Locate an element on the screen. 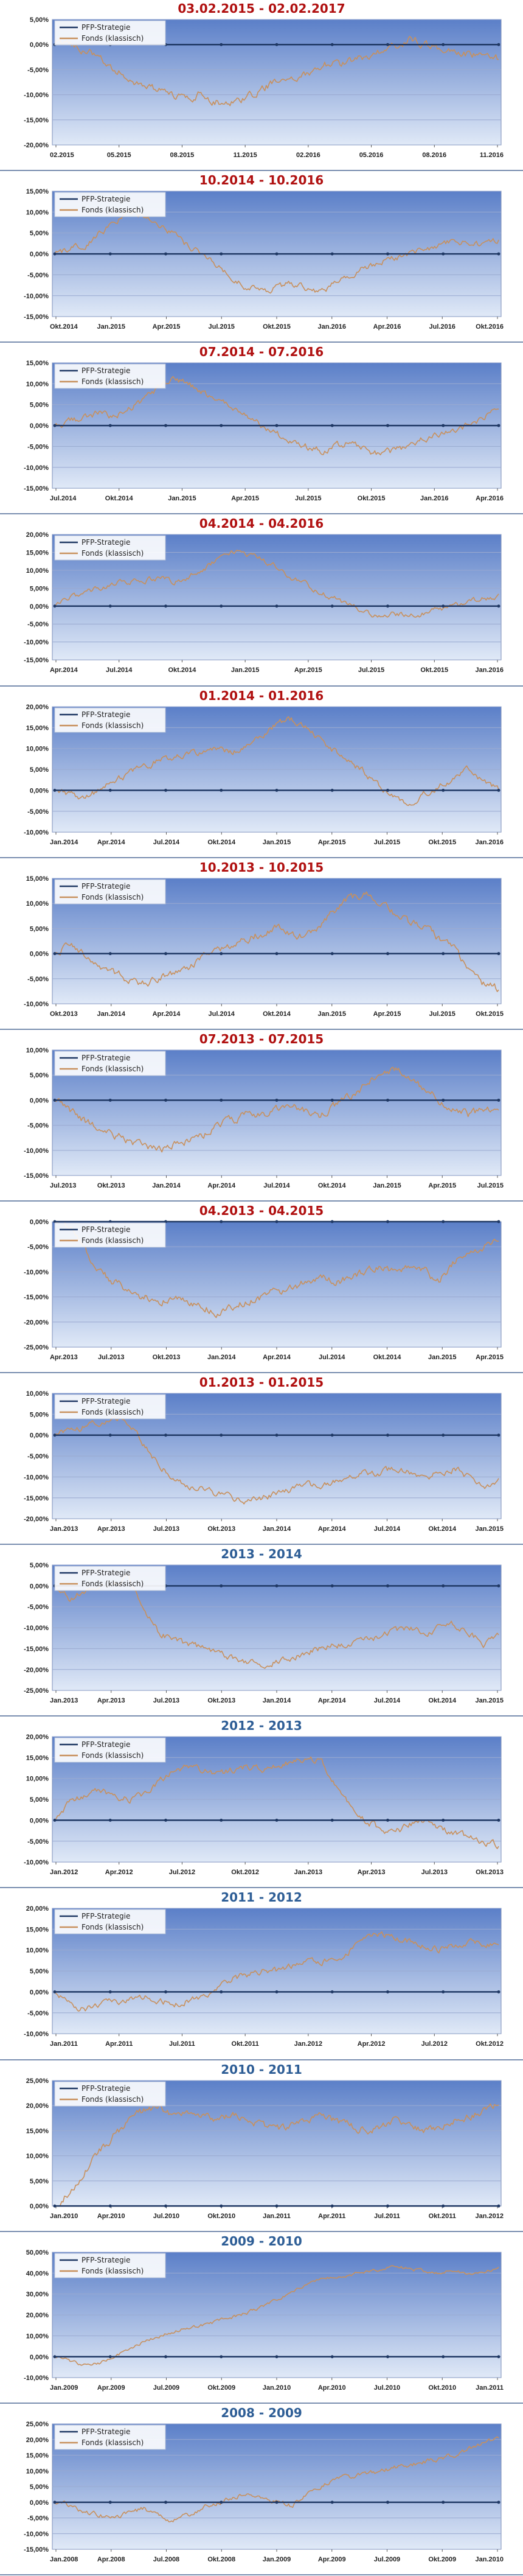  x-tick-label: Jan.2009 is located at coordinates (277, 2559).